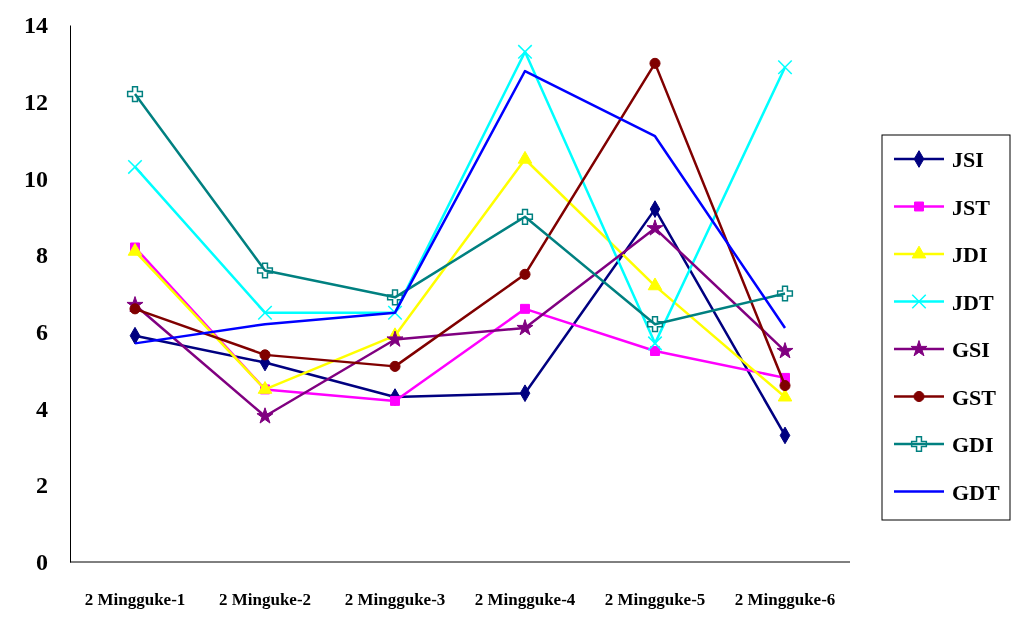  I want to click on legend-label: GDI, so click(973, 444).